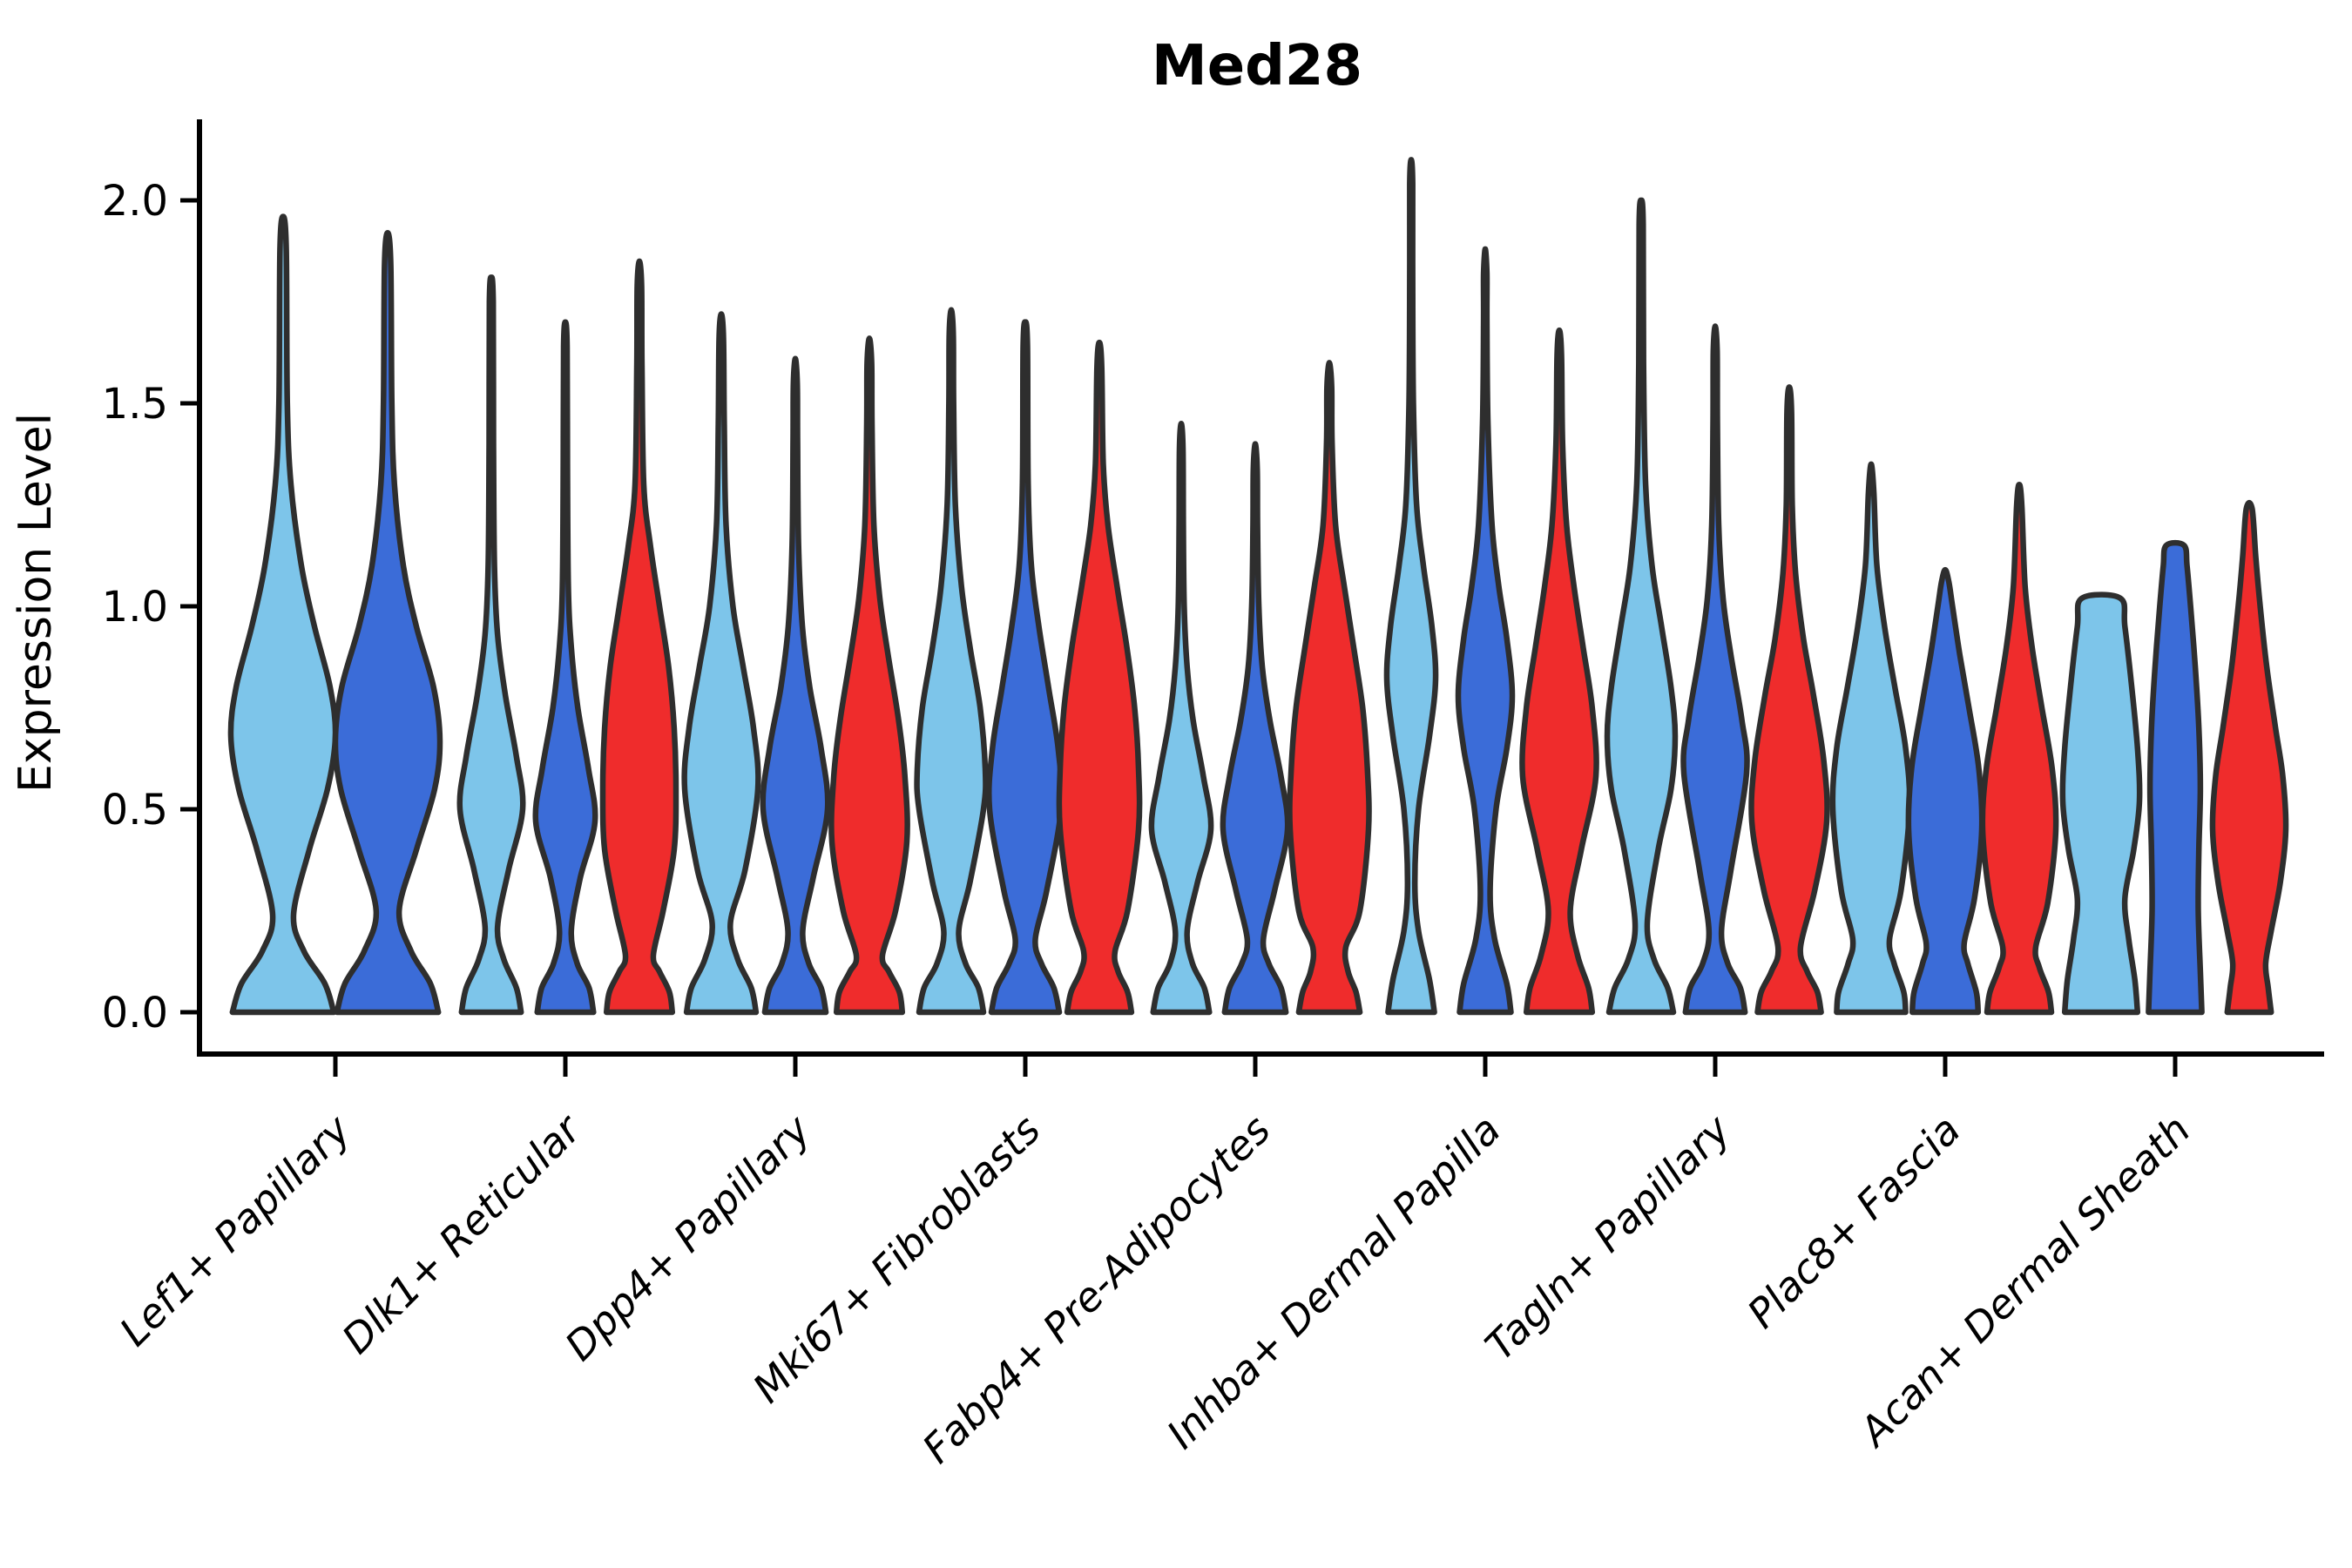 The width and height of the screenshot is (2352, 1568). I want to click on violin-acan-red, so click(2249, 757).